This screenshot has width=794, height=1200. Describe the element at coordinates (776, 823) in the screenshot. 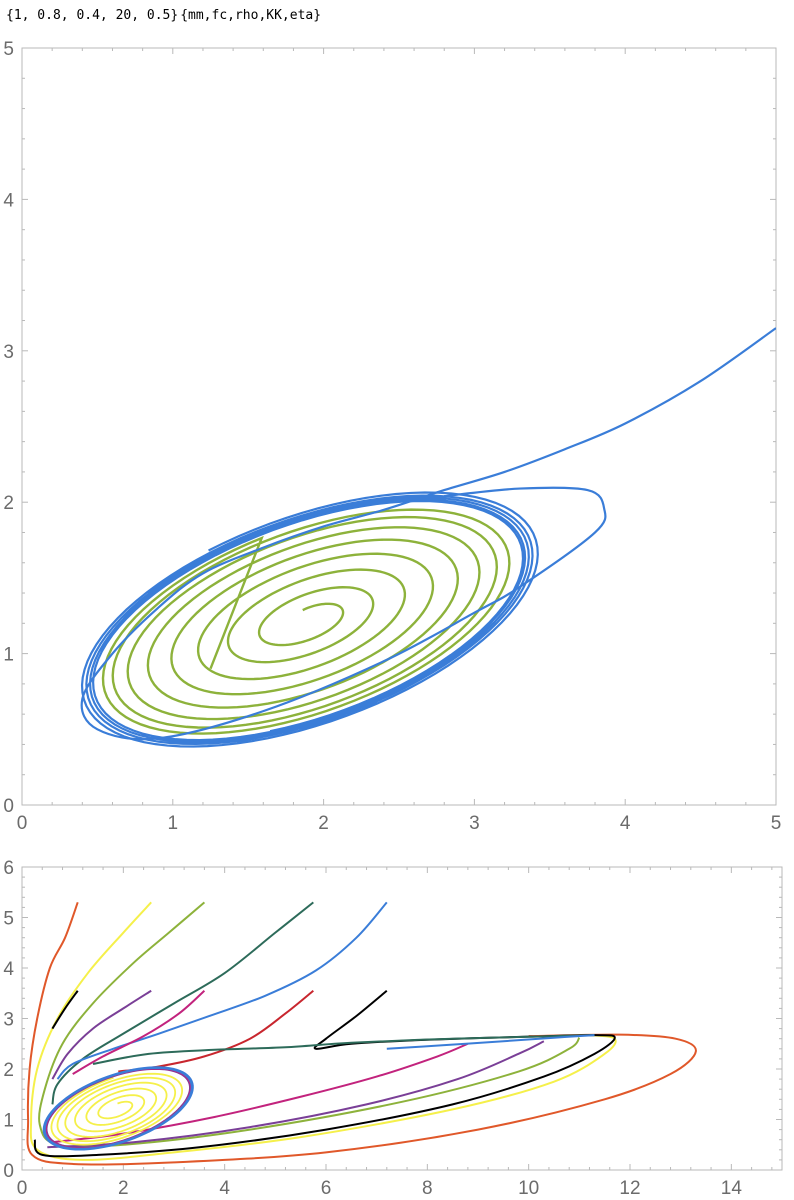

I see `x-tick-label: 5` at that location.